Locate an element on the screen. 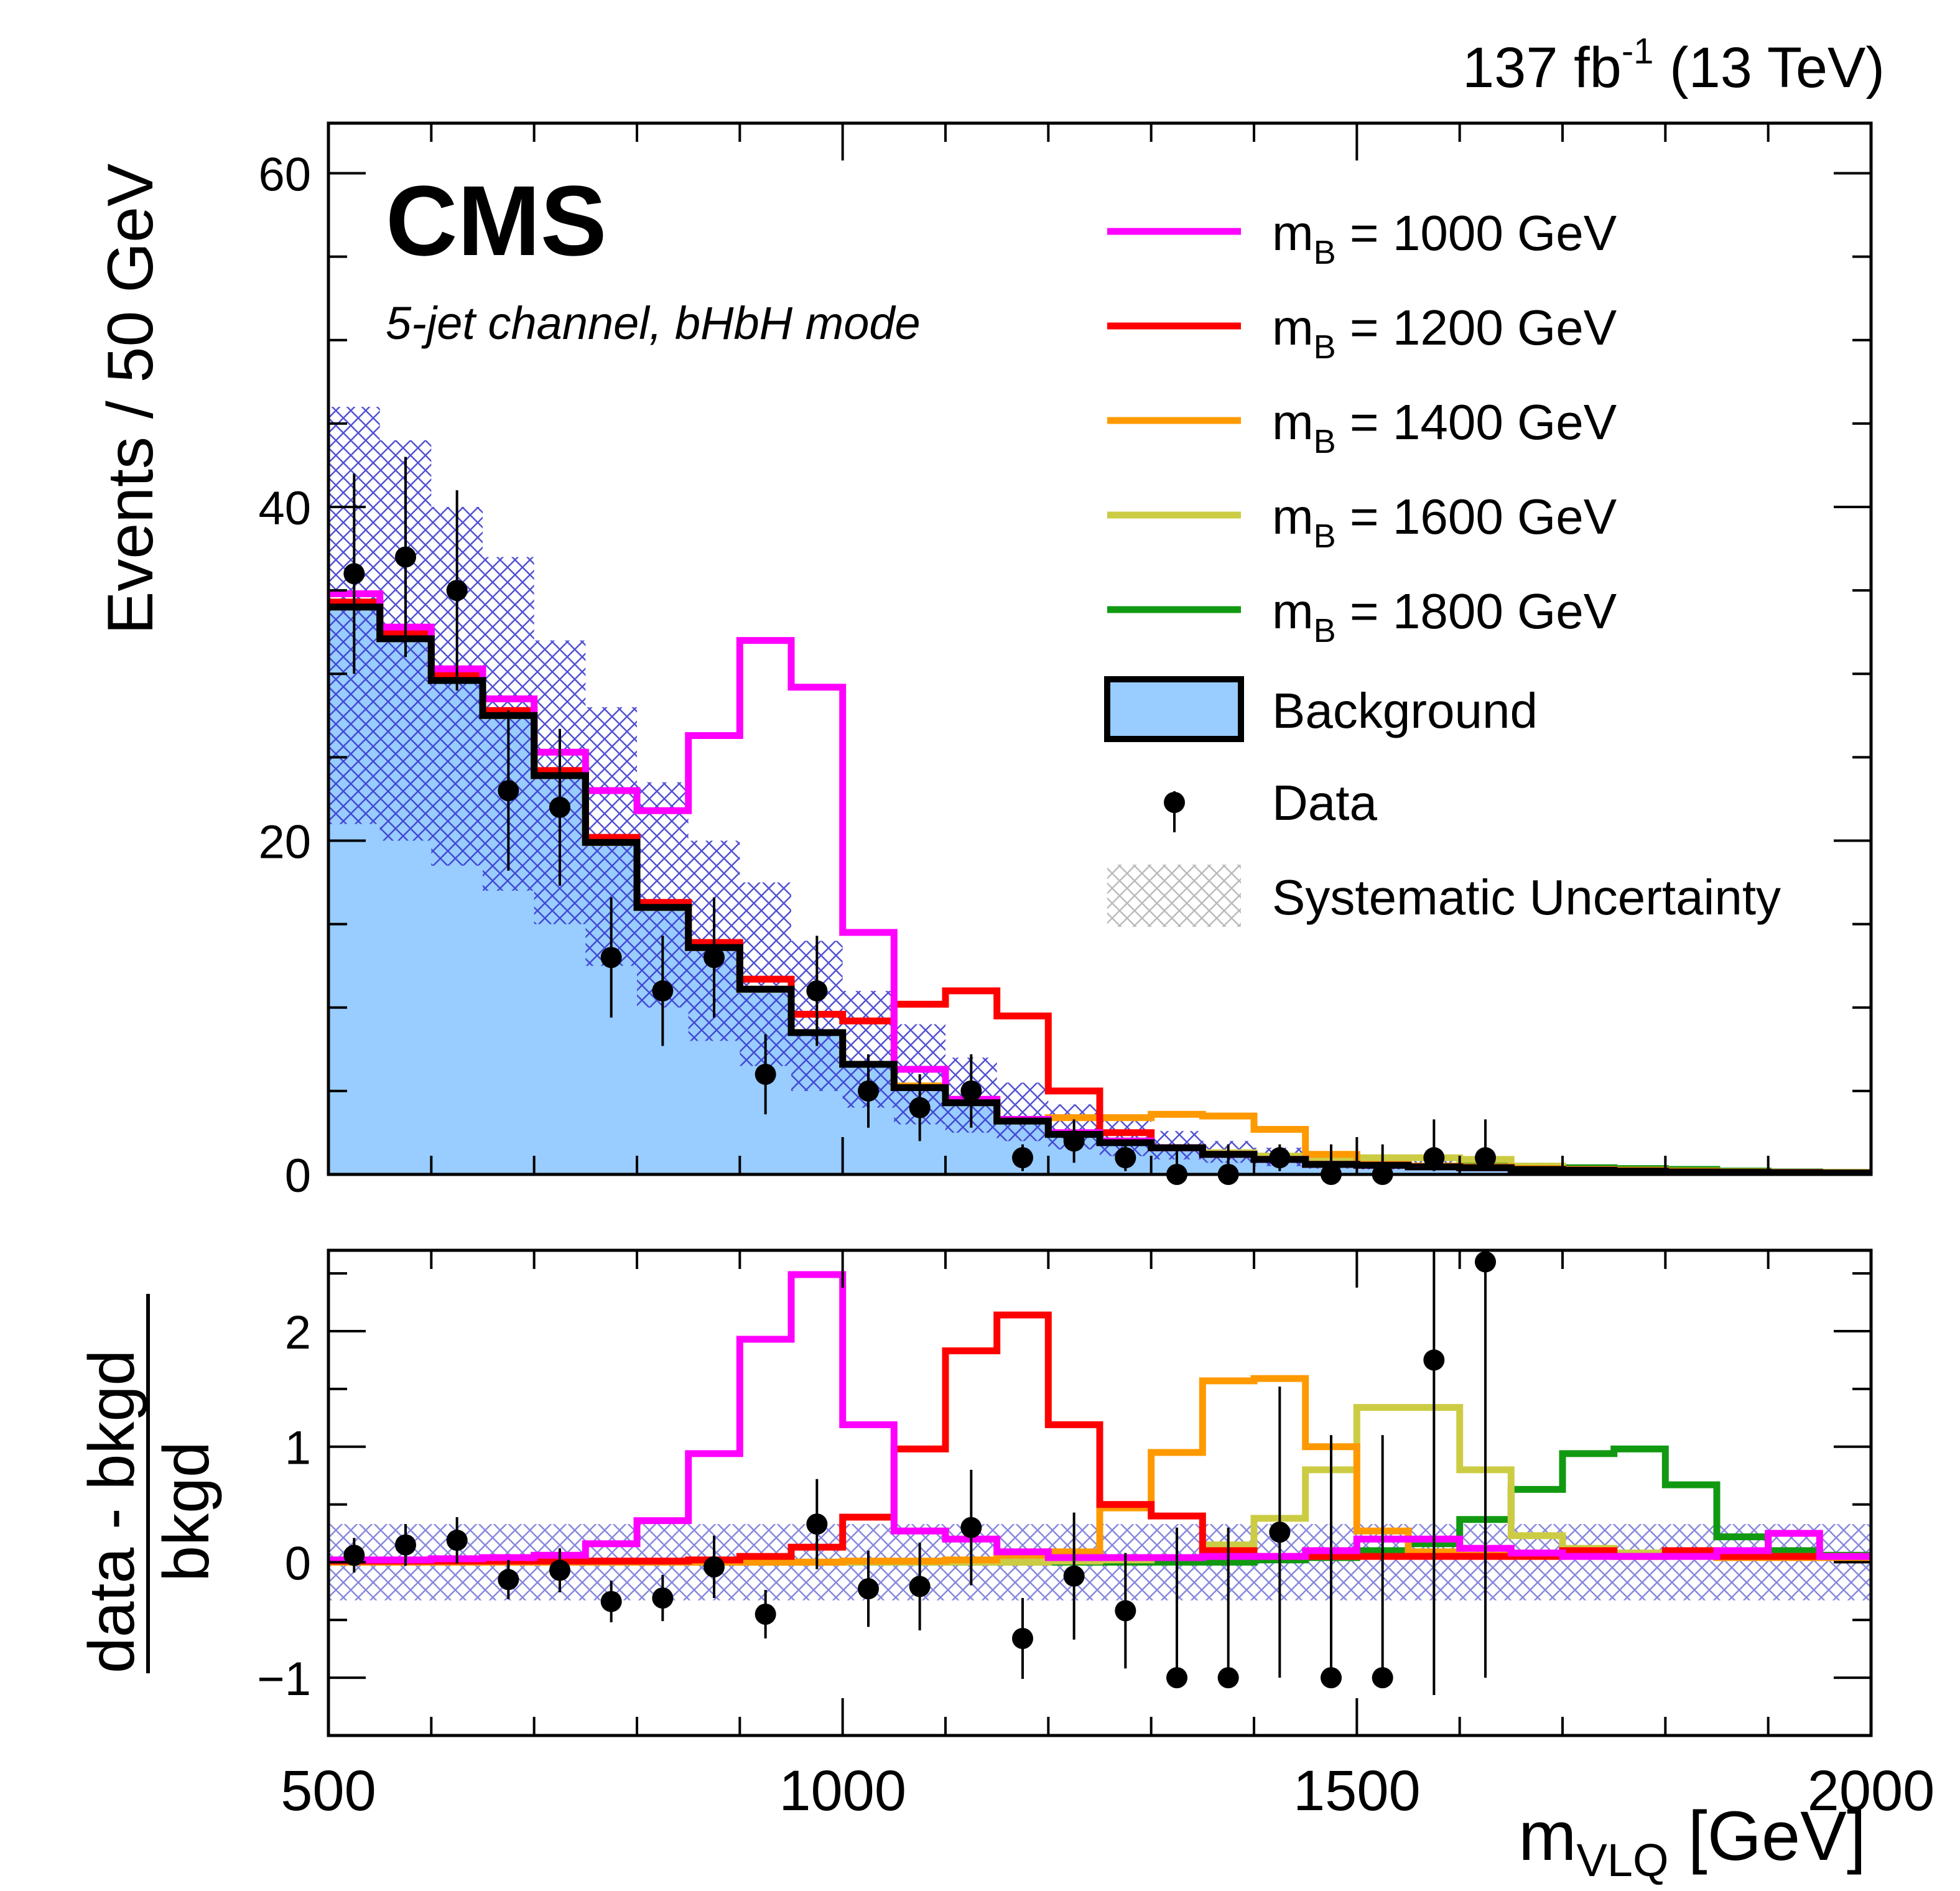  ratio-ylabel-numerator: data - bkgd is located at coordinates (112, 1511).